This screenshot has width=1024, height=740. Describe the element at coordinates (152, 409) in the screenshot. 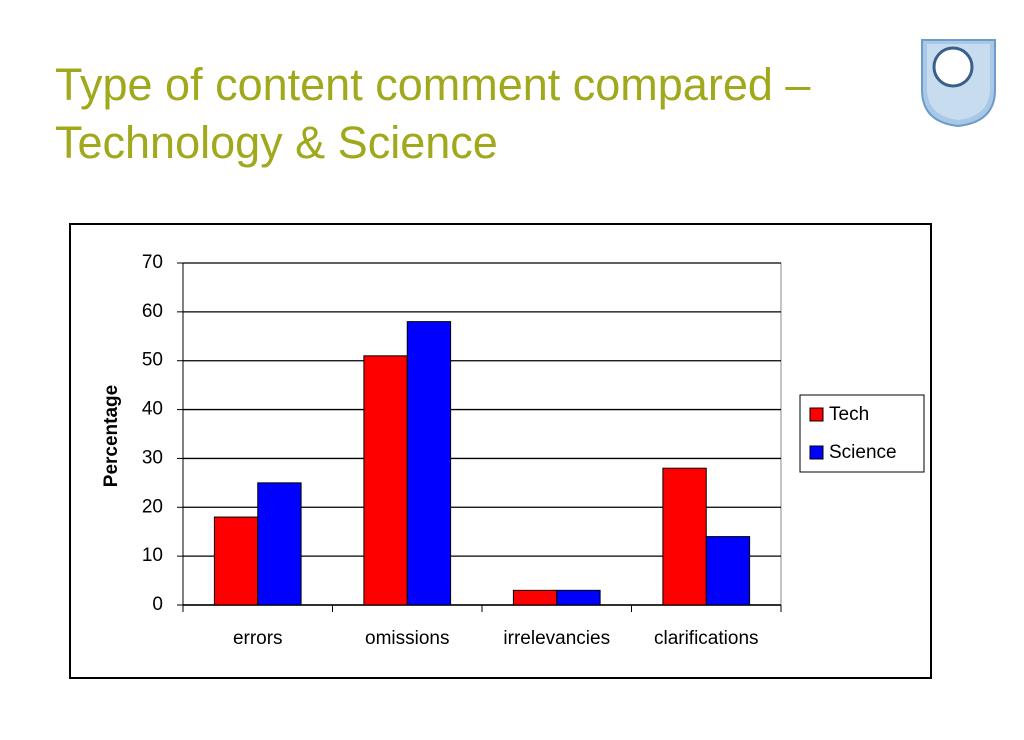

I see `y-tick-label: 40` at that location.